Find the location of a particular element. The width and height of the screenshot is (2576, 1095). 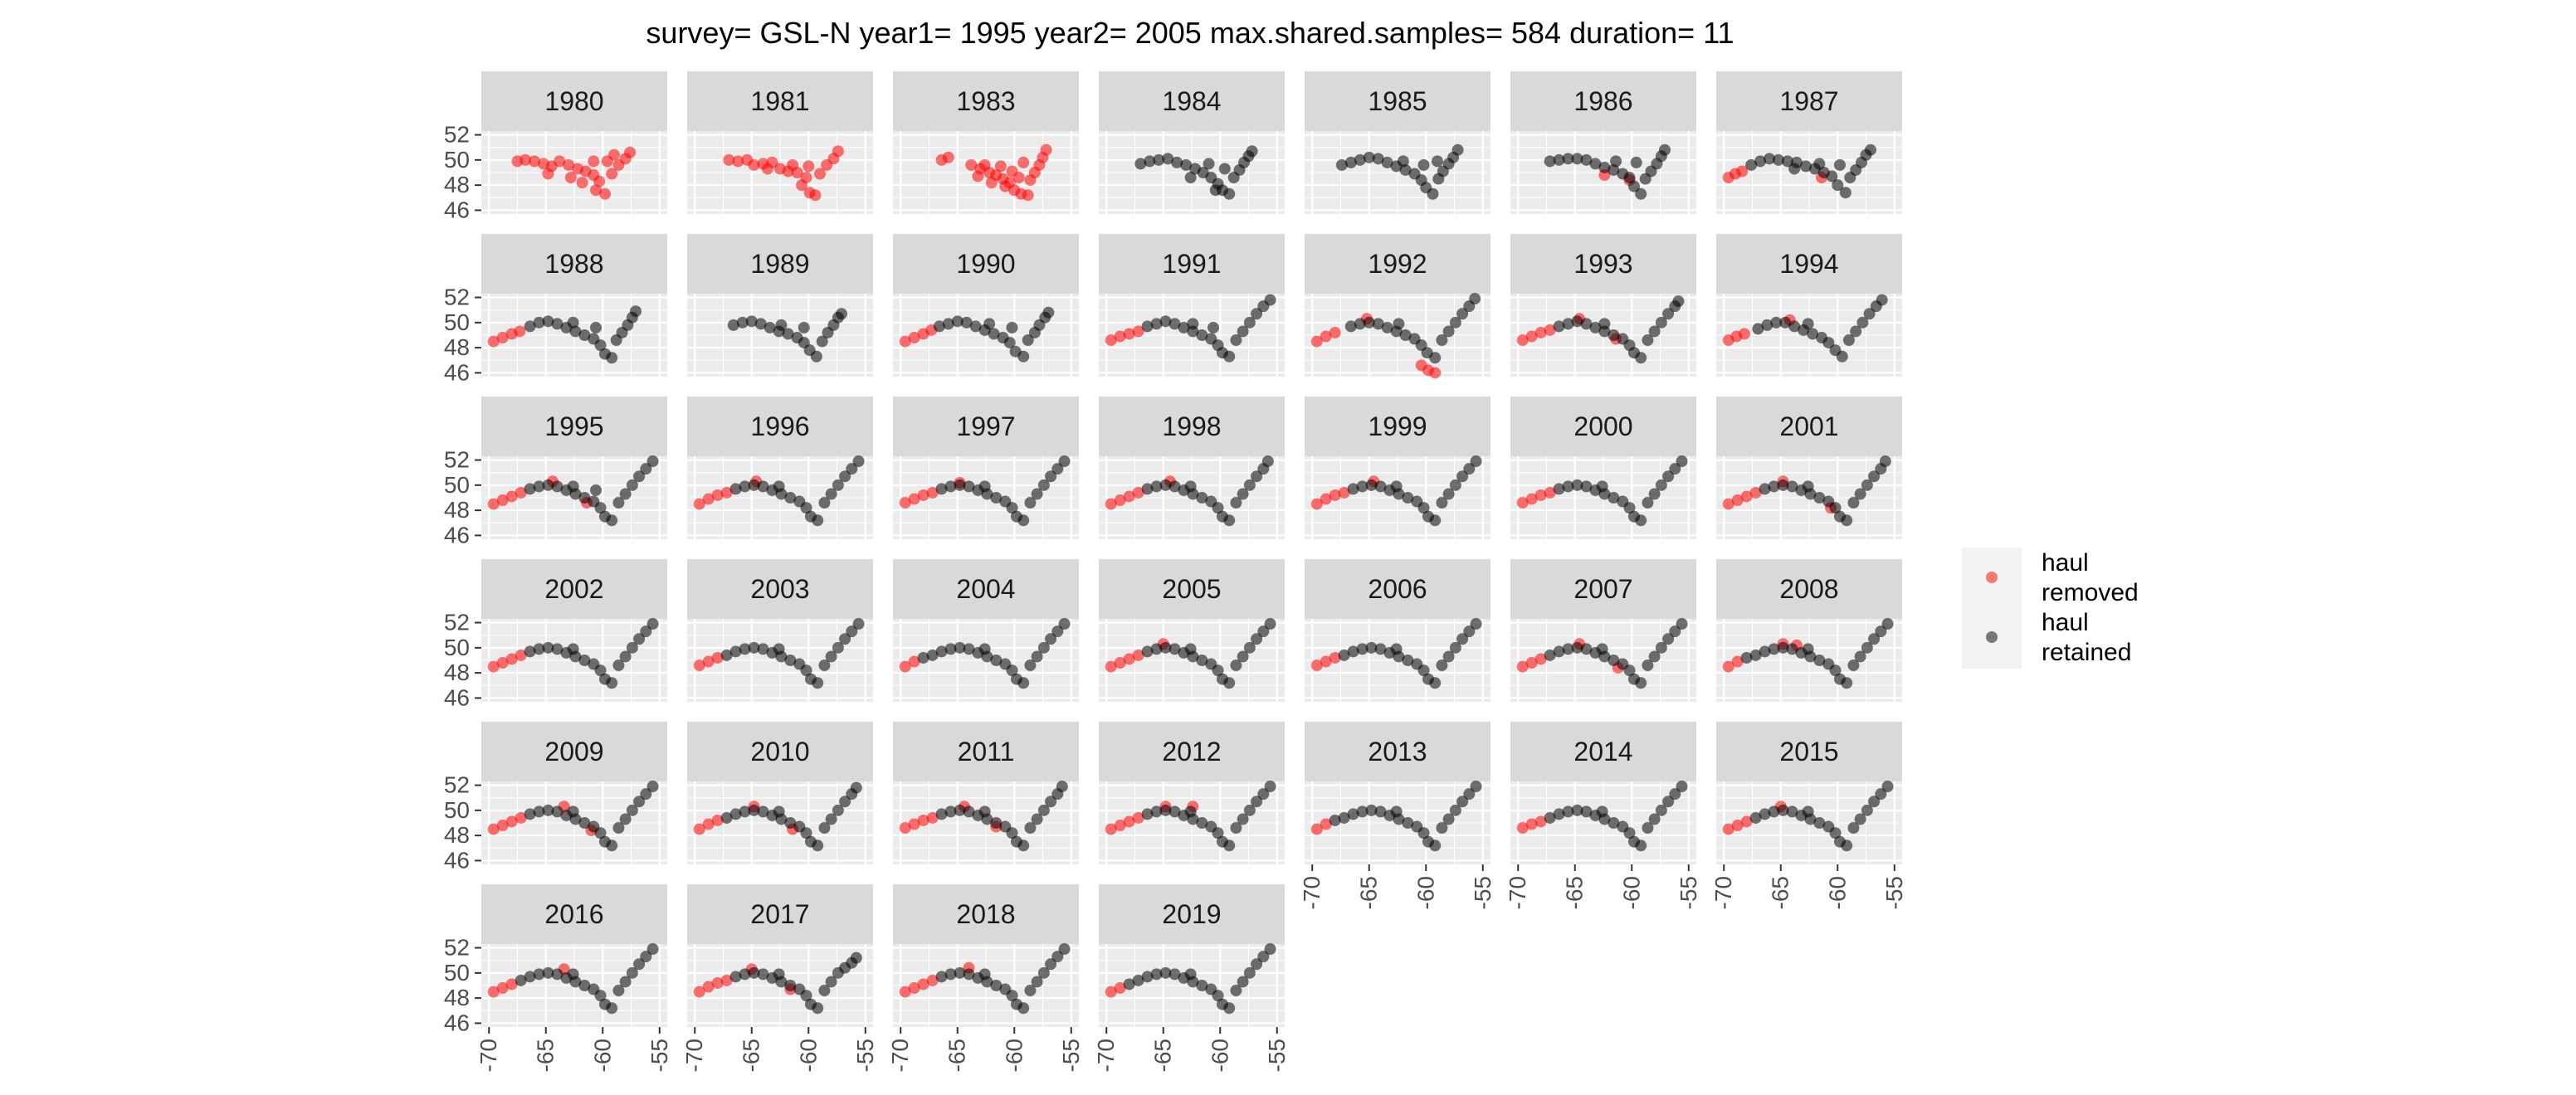

x-tick-label: -65 is located at coordinates (957, 1055).